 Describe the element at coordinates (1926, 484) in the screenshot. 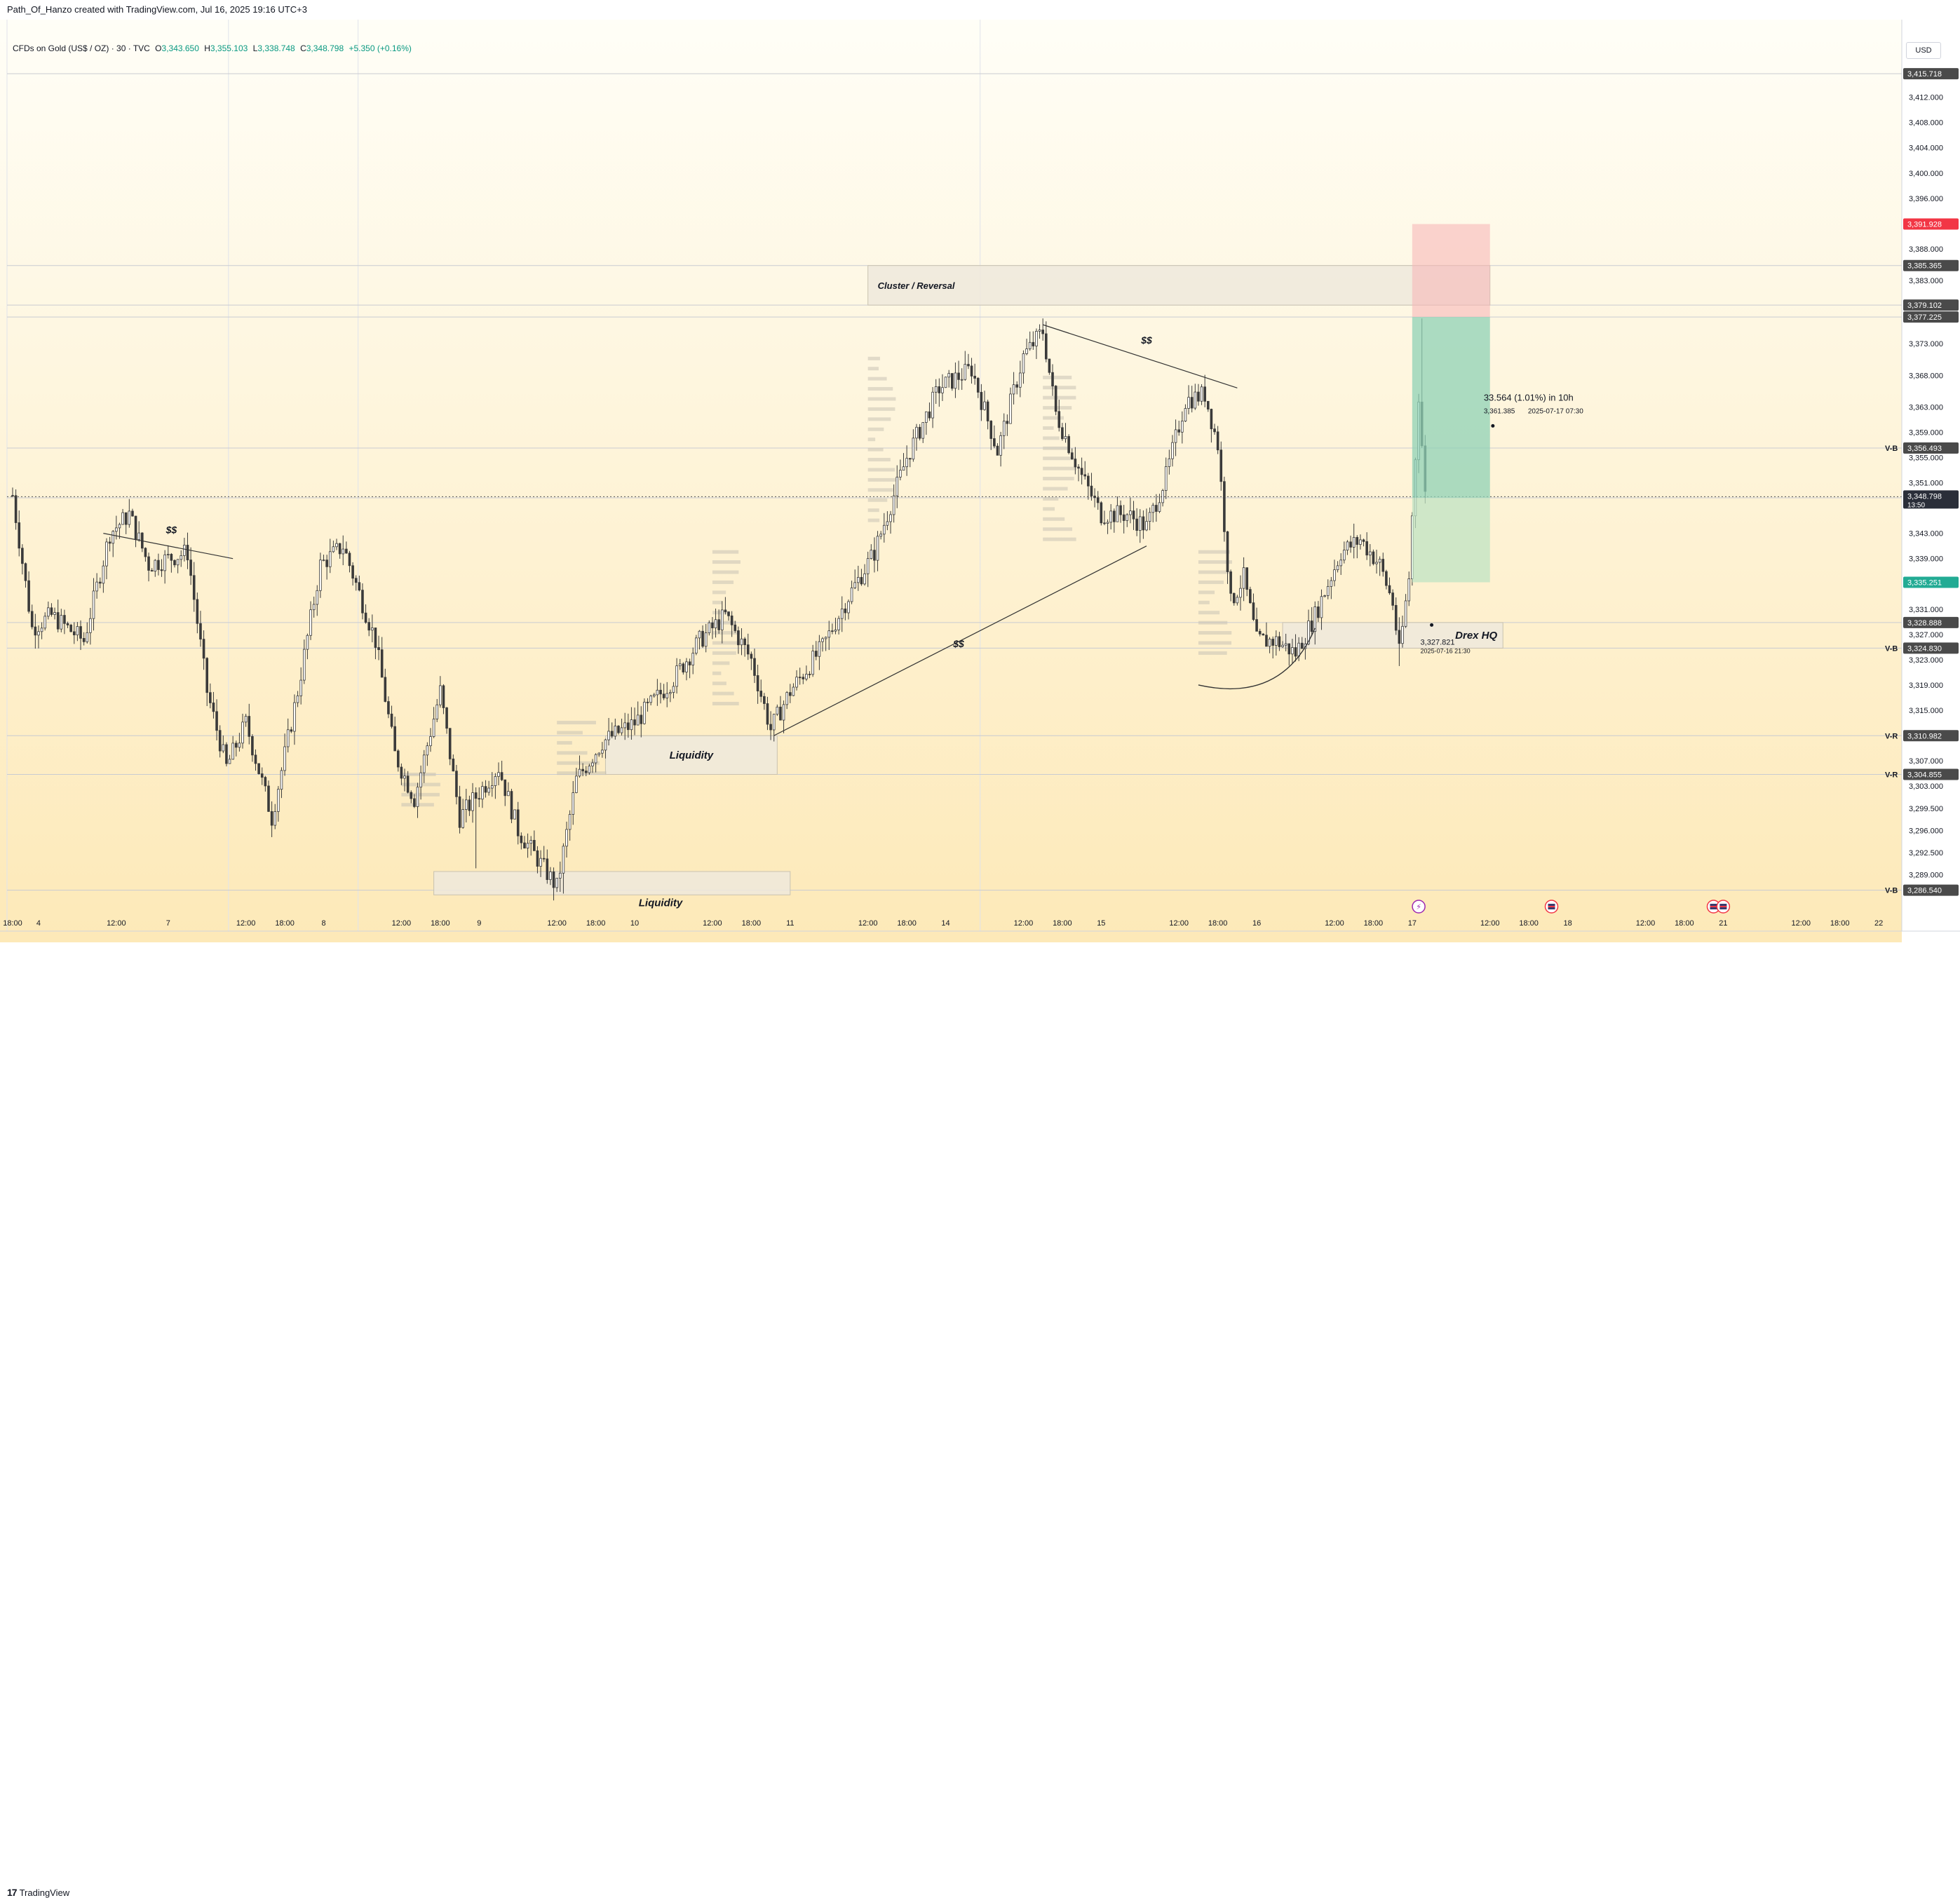

I see `y-tick-label: 3,351.000` at that location.